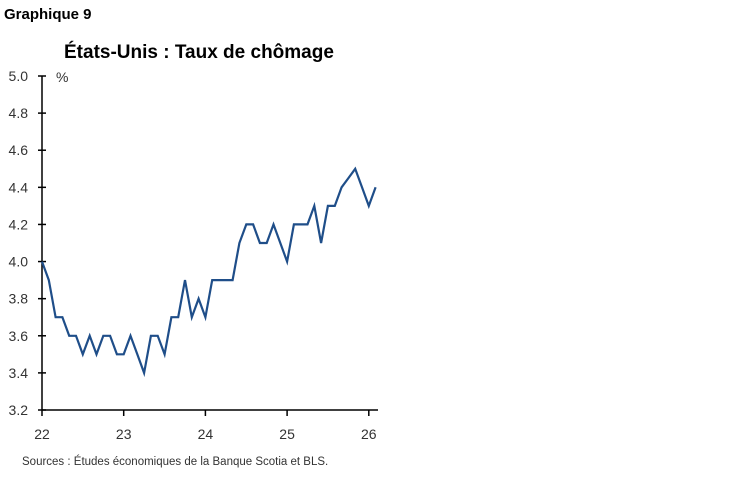 Image resolution: width=748 pixels, height=483 pixels. I want to click on y-tick-label: 3.4, so click(19, 373).